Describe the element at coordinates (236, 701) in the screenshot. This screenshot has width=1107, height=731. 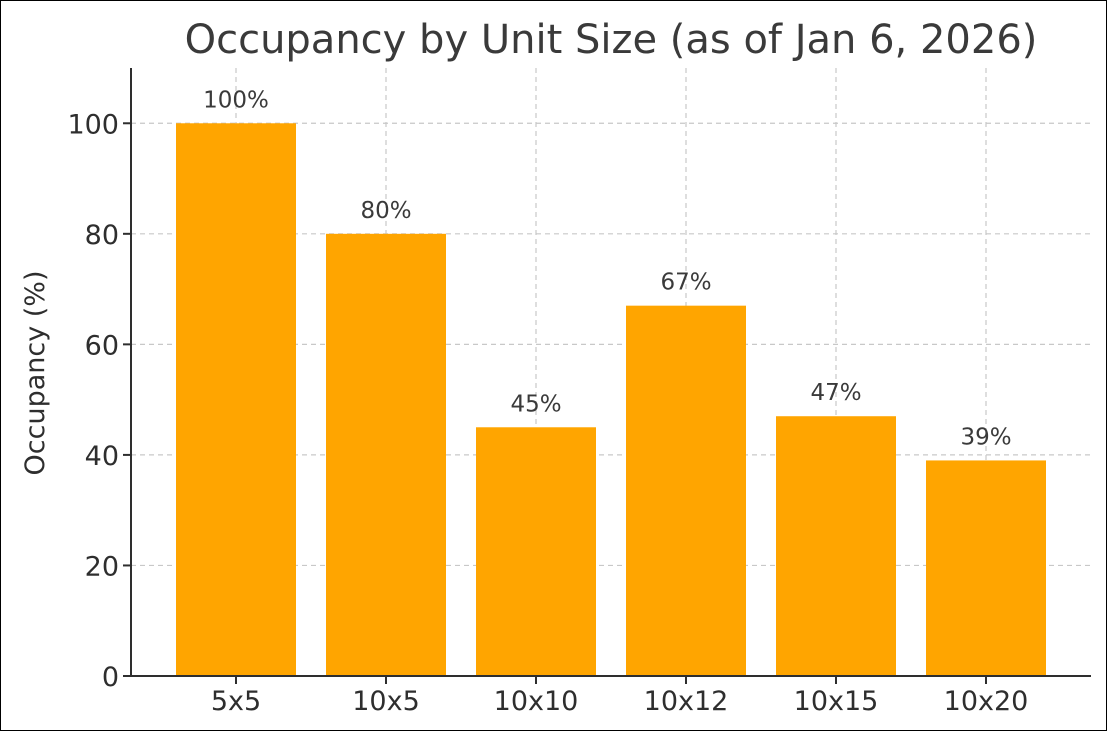
I see `x-tick-label: 5x5` at that location.